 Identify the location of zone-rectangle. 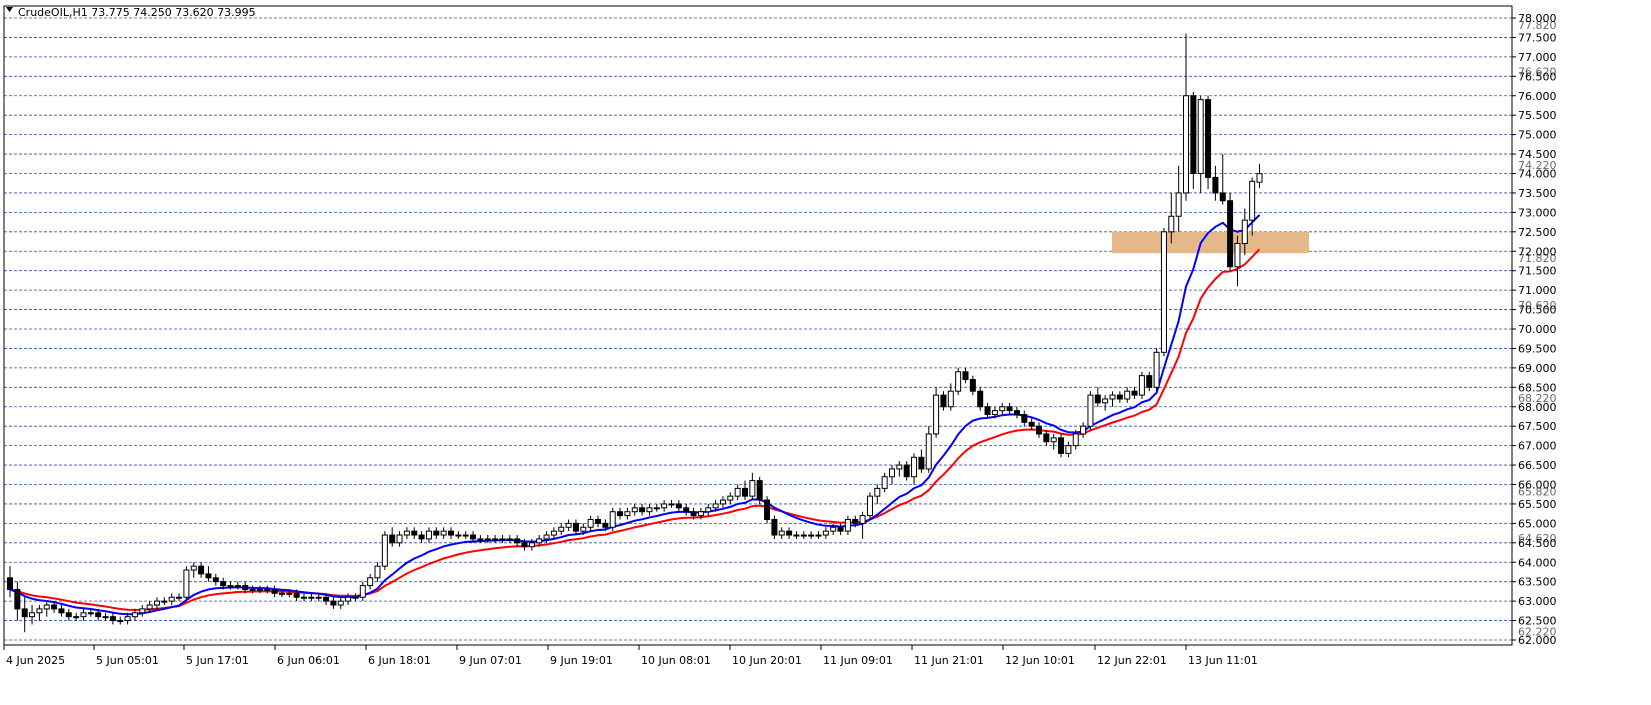
(1210, 242).